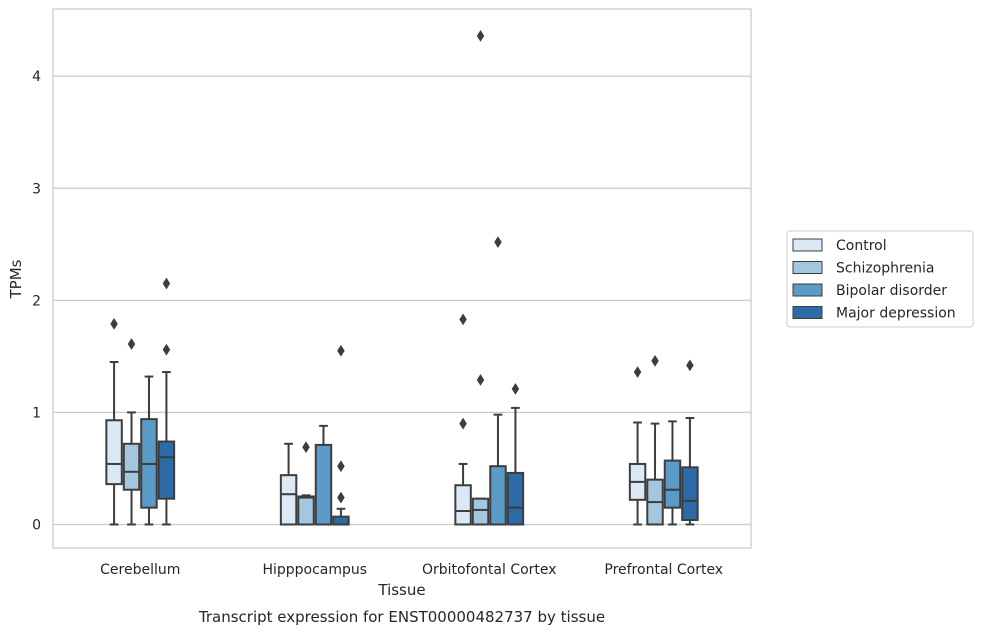 The height and width of the screenshot is (634, 983). What do you see at coordinates (489, 570) in the screenshot?
I see `x-tick-label: Orbitofontal Cortex` at bounding box center [489, 570].